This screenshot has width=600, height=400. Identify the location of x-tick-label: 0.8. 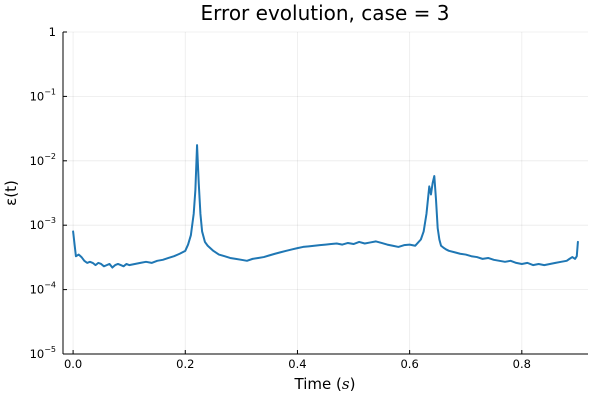
(522, 364).